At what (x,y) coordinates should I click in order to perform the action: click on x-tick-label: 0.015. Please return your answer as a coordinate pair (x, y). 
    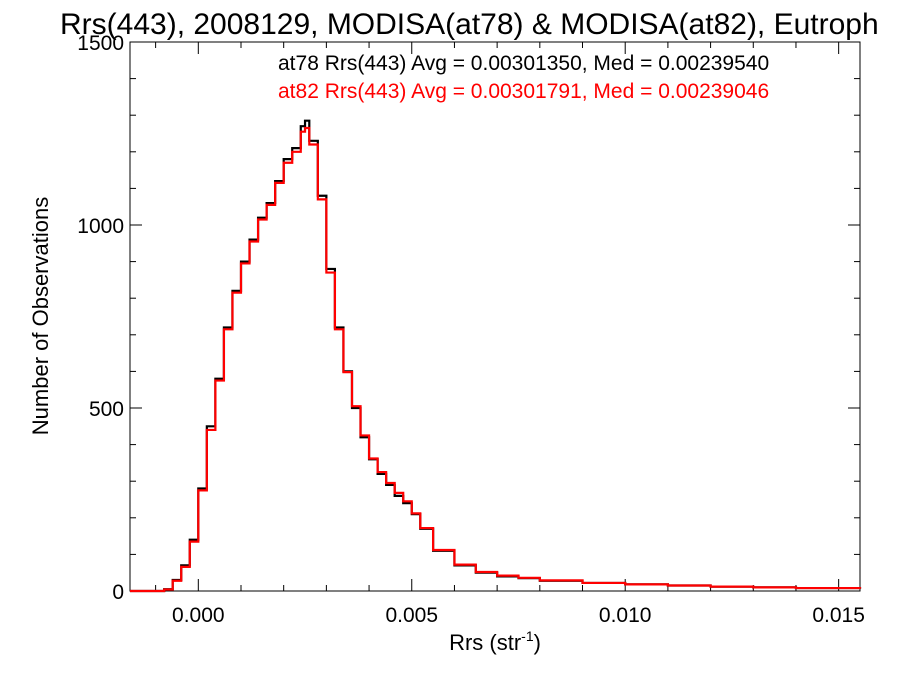
    Looking at the image, I should click on (838, 615).